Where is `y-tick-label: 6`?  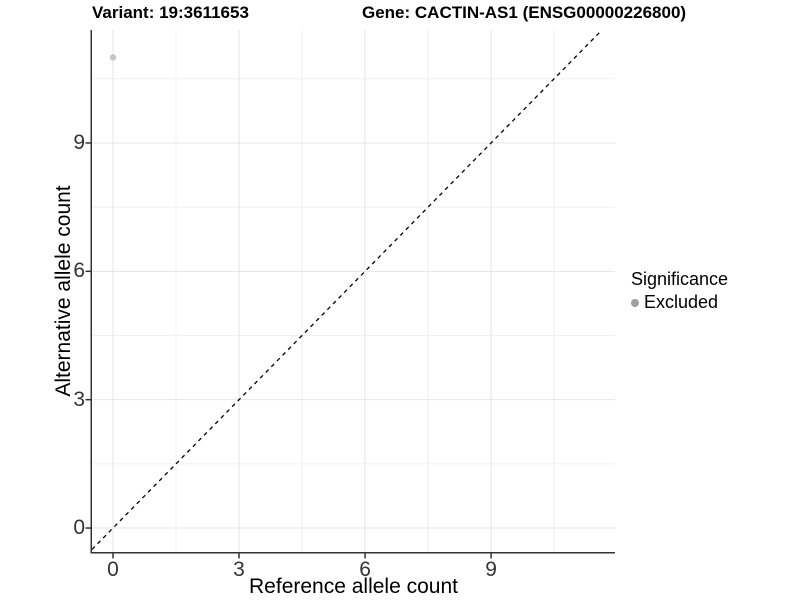
y-tick-label: 6 is located at coordinates (79, 271).